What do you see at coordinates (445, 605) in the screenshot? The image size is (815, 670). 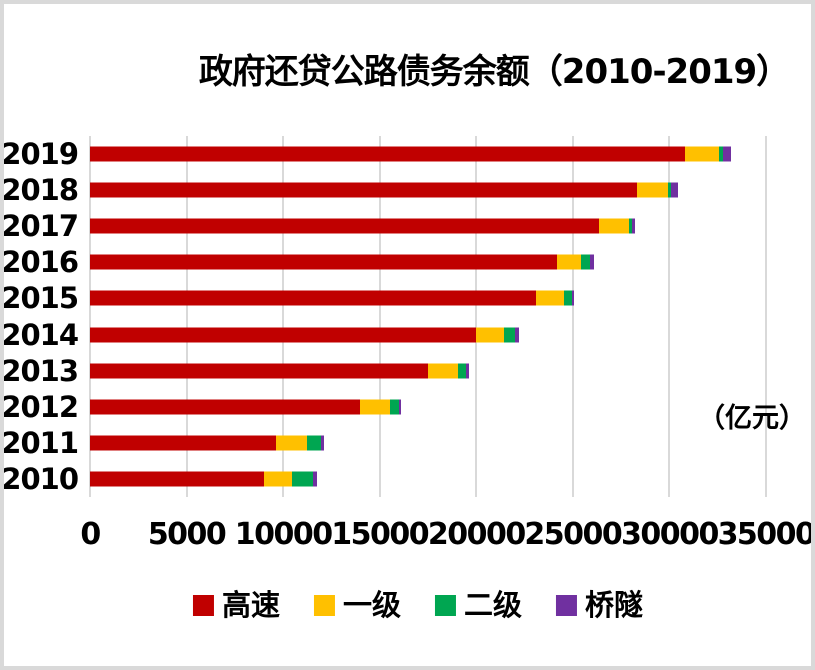 I see `legend-swatch-second-class` at bounding box center [445, 605].